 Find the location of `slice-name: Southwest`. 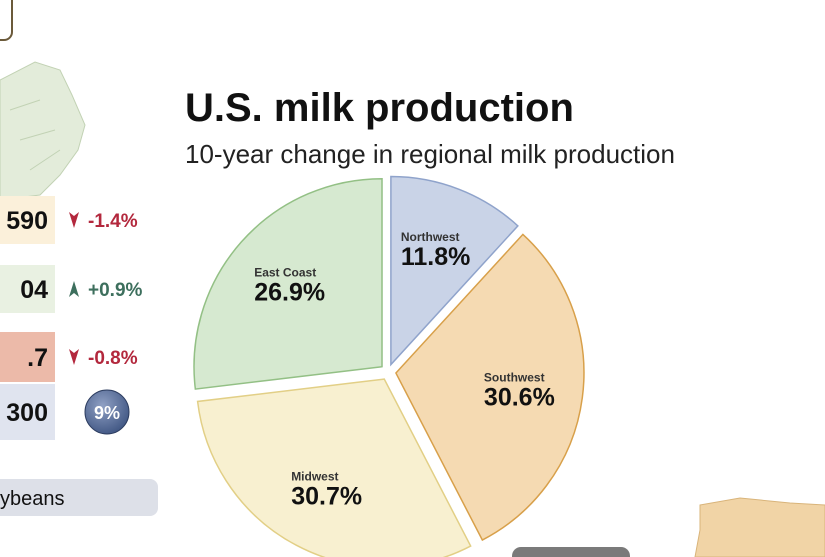

slice-name: Southwest is located at coordinates (514, 377).